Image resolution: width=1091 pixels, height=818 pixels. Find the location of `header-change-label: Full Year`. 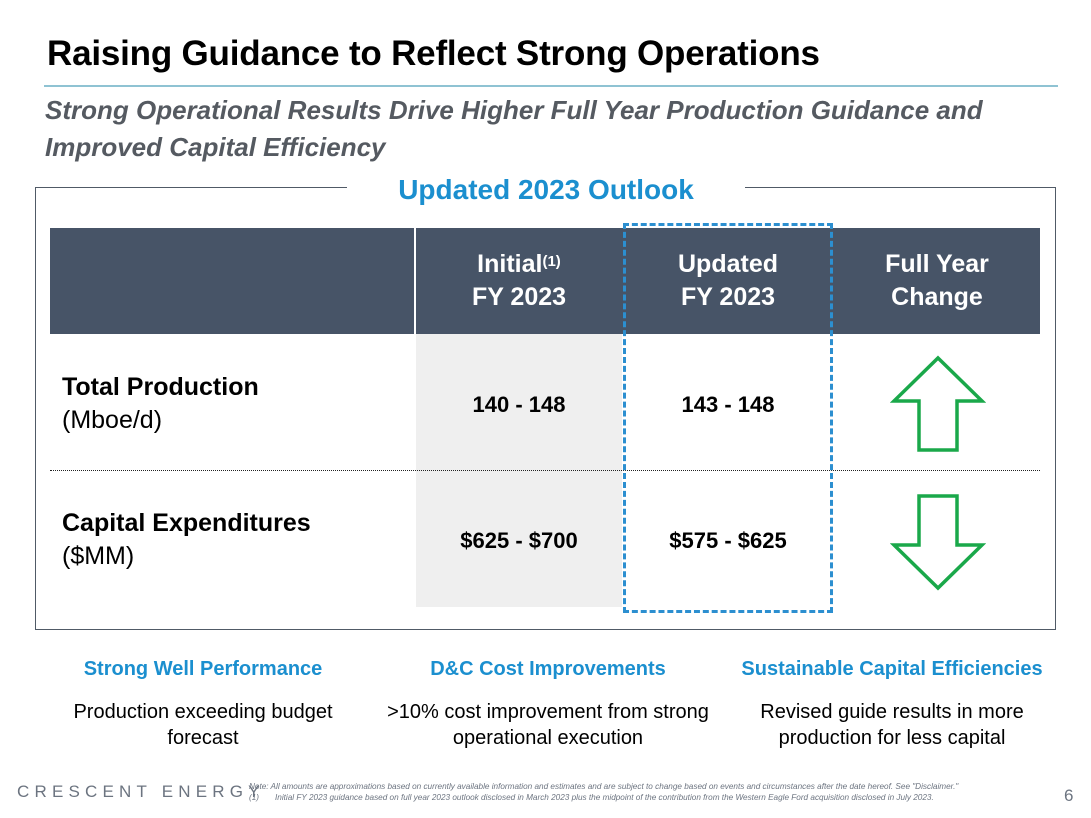

header-change-label: Full Year is located at coordinates (937, 264).